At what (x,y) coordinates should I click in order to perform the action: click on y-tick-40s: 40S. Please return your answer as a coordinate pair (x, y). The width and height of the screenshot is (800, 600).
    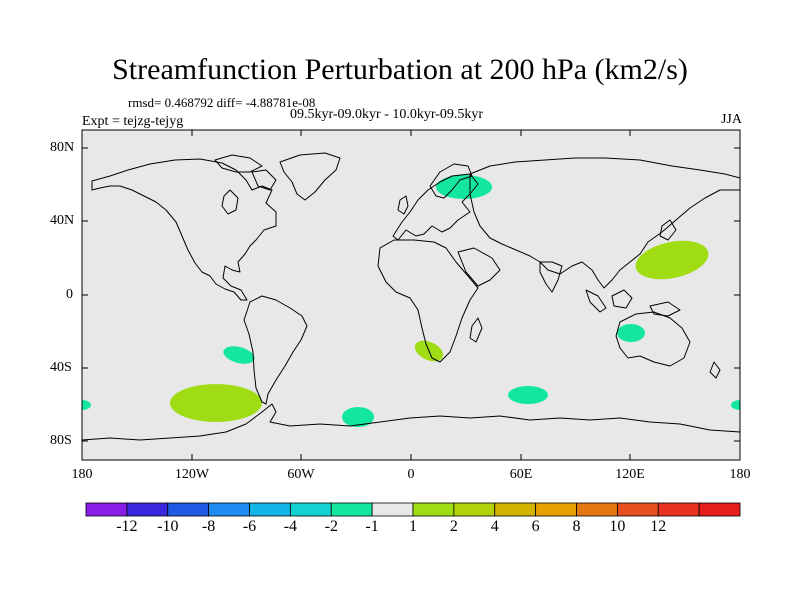
    Looking at the image, I should click on (61, 367).